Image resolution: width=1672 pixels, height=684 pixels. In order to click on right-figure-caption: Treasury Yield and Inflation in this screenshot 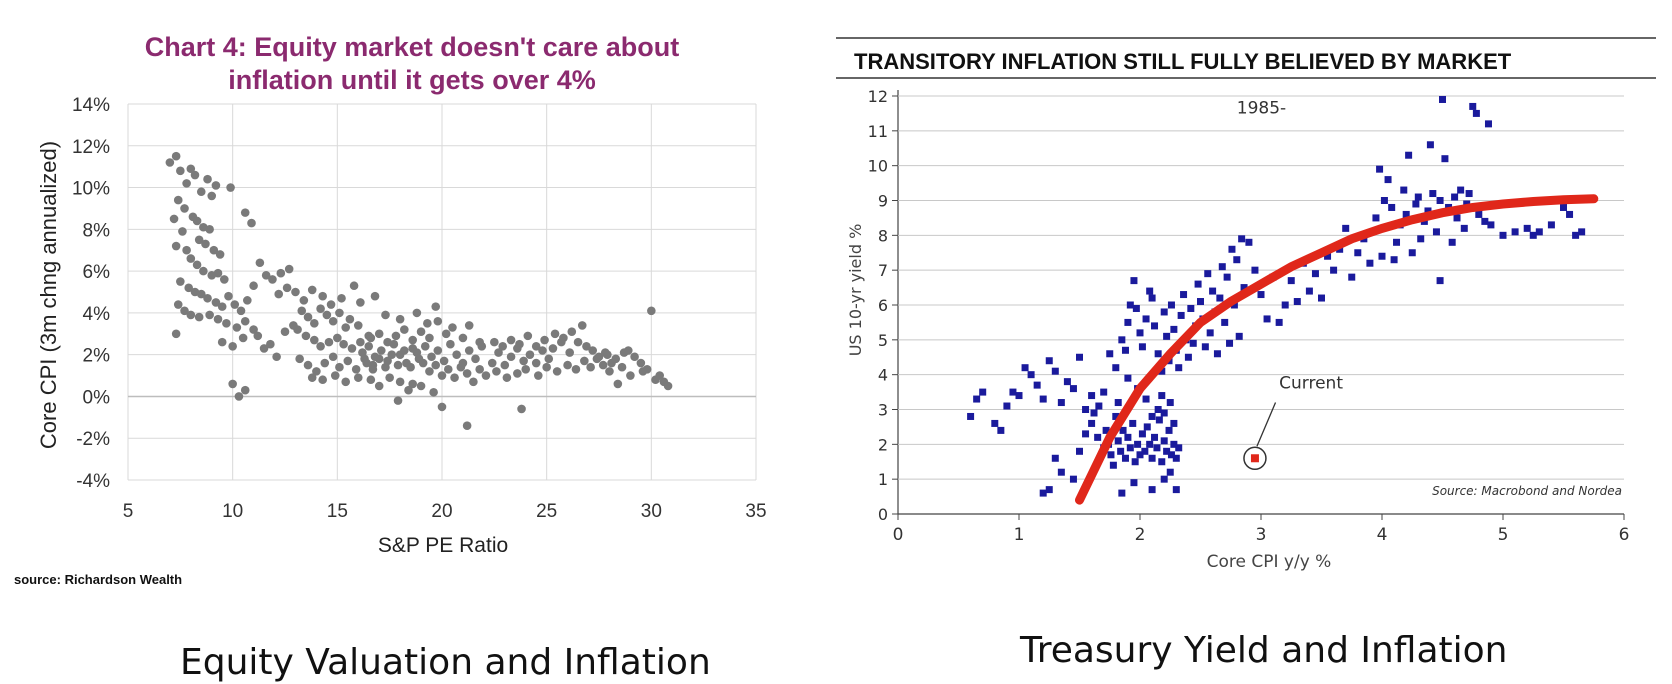, I will do `click(1264, 650)`.